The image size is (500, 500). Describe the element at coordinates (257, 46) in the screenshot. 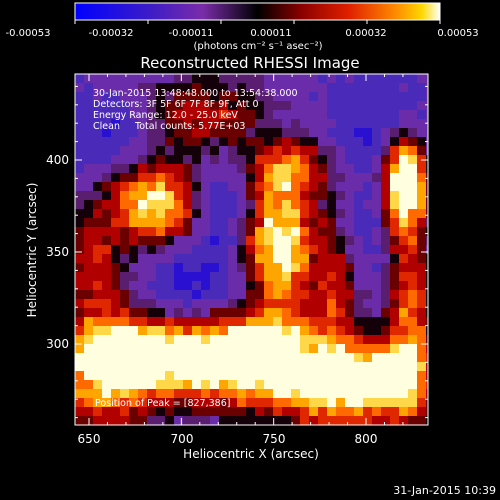

I see `colorbar-units-label: (photons cm⁻² s⁻¹ asec⁻²)` at that location.